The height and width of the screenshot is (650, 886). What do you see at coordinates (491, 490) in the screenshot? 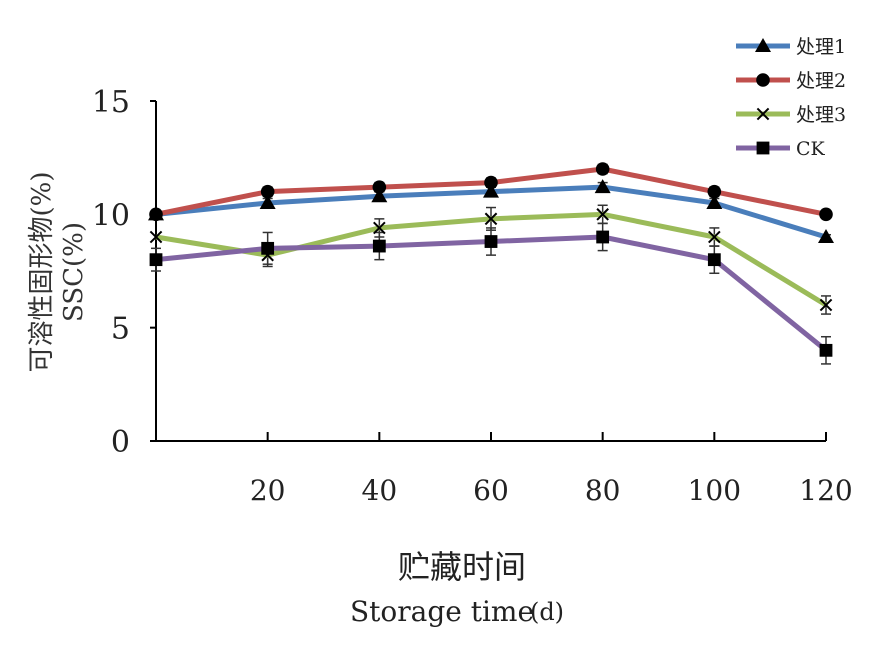
I see `x-tick-label: 60` at bounding box center [491, 490].